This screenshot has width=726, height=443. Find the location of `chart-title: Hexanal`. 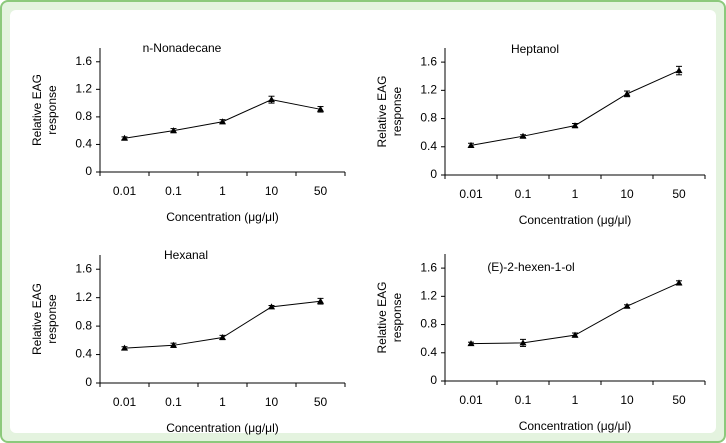

chart-title: Hexanal is located at coordinates (186, 255).